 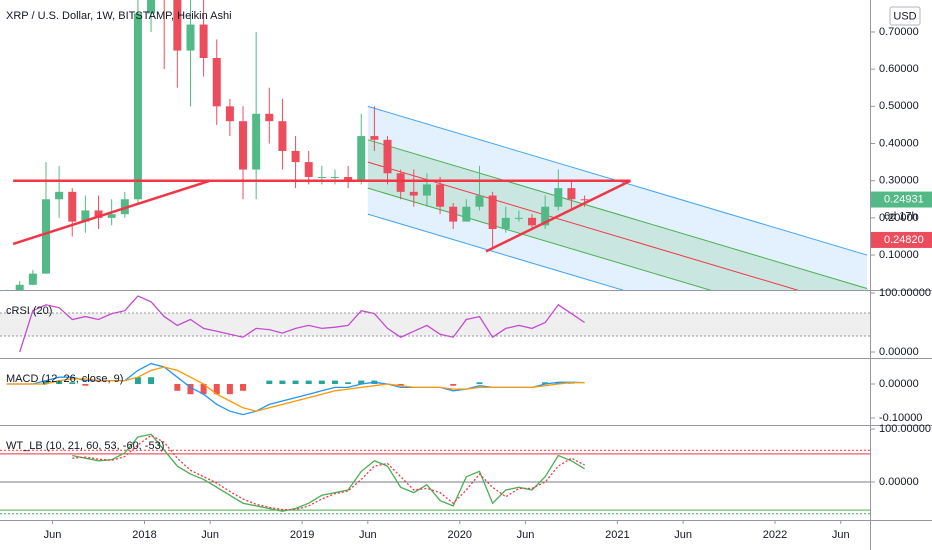 I want to click on last-price: 0.24931, so click(x=904, y=199).